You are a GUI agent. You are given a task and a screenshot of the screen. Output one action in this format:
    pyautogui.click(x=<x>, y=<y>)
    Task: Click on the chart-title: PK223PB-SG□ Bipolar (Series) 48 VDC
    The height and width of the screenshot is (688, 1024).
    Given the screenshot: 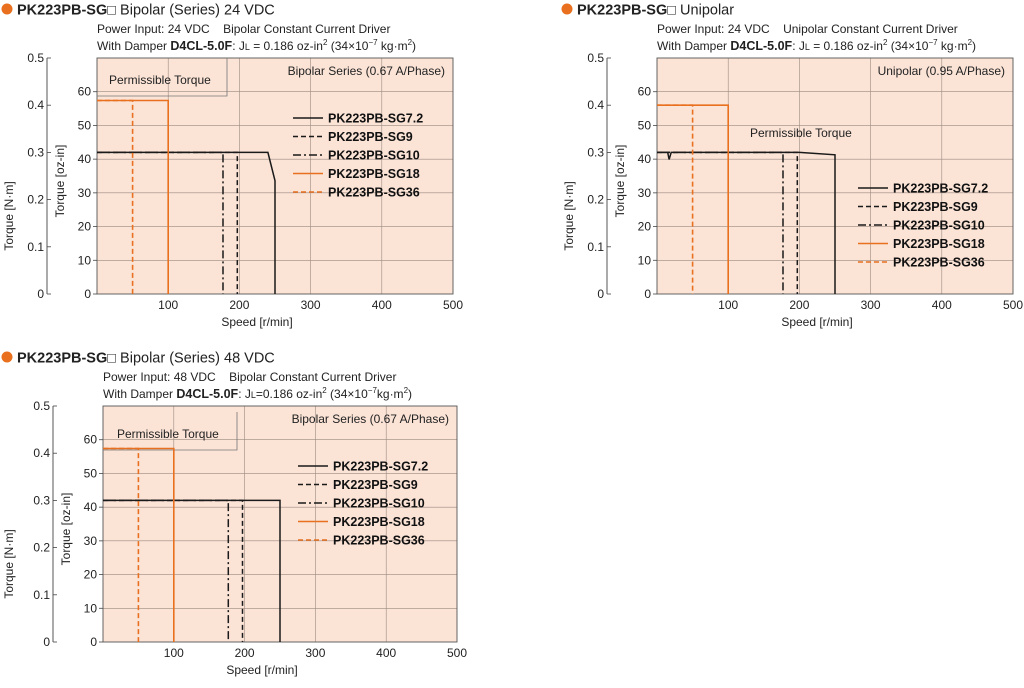 What is the action you would take?
    pyautogui.click(x=146, y=359)
    